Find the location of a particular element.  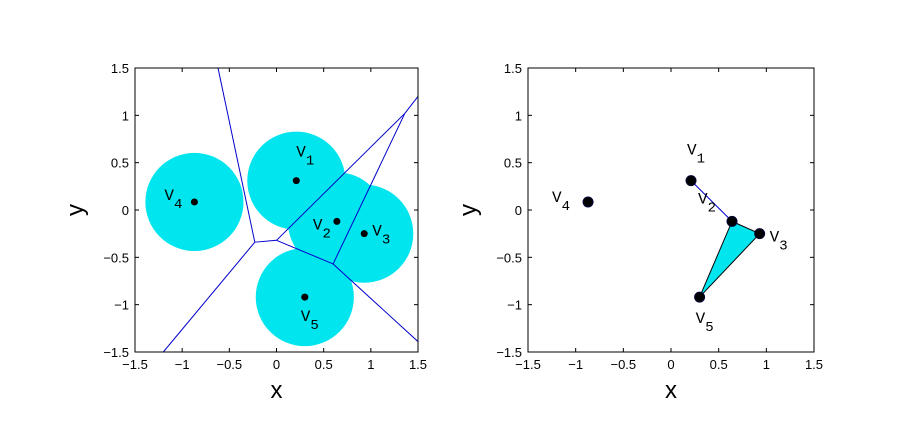

link is located at coordinates (711, 201).